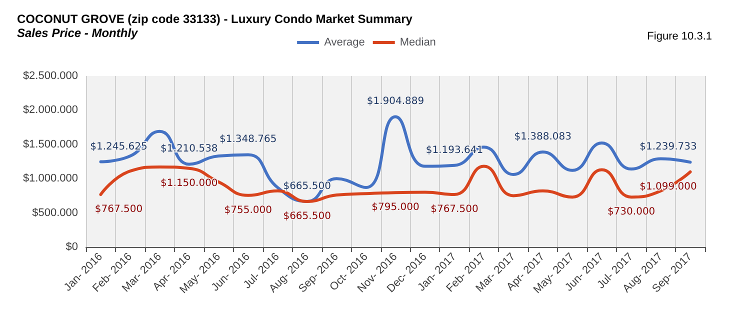 The height and width of the screenshot is (325, 733). I want to click on data-label: $1.904.889, so click(395, 102).